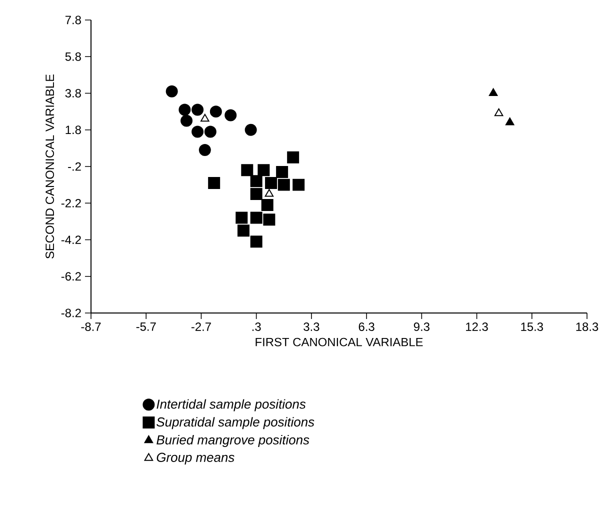 The height and width of the screenshot is (517, 612). What do you see at coordinates (256, 326) in the screenshot?
I see `x-tick-label: .3` at bounding box center [256, 326].